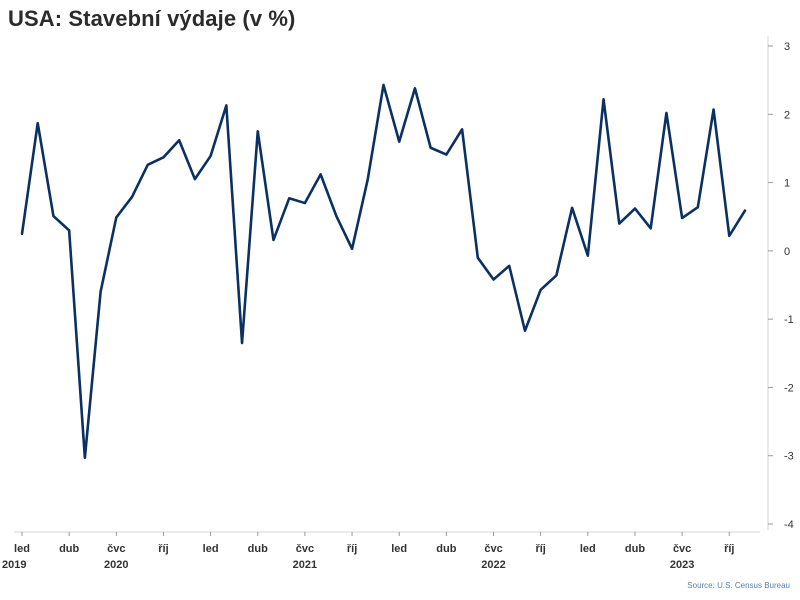 The image size is (800, 600). What do you see at coordinates (116, 565) in the screenshot?
I see `x-tick-year-label: 2020` at bounding box center [116, 565].